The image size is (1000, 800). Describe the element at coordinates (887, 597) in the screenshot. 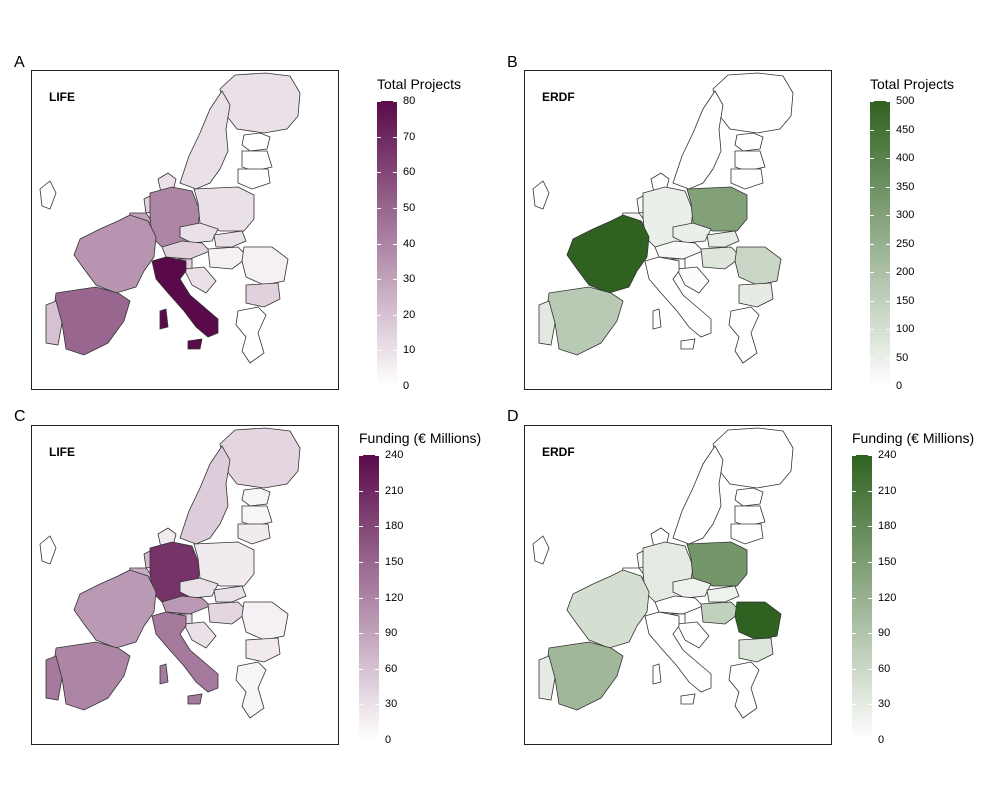

I see `legend-tick-label: 120` at that location.